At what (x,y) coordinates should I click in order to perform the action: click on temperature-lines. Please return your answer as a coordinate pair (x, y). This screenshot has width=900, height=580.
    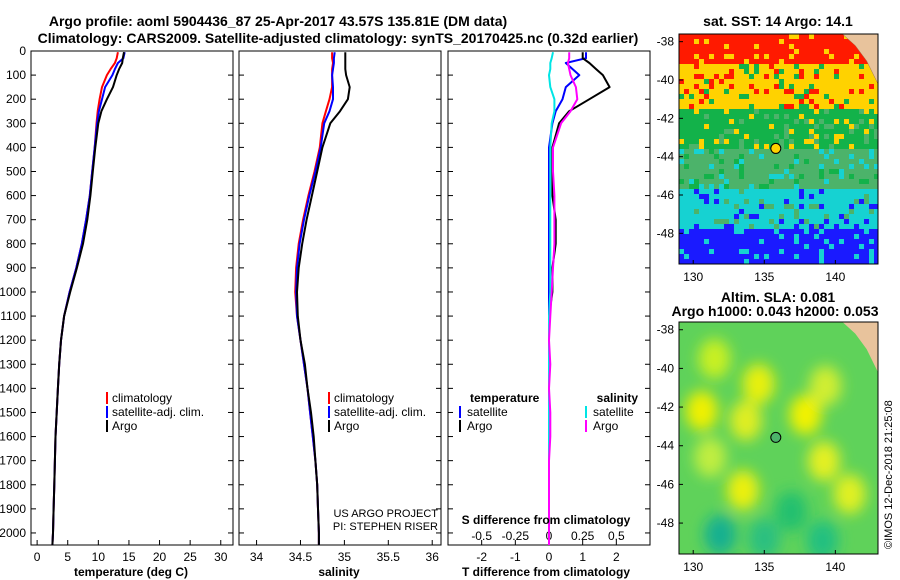
    Looking at the image, I should click on (88, 298).